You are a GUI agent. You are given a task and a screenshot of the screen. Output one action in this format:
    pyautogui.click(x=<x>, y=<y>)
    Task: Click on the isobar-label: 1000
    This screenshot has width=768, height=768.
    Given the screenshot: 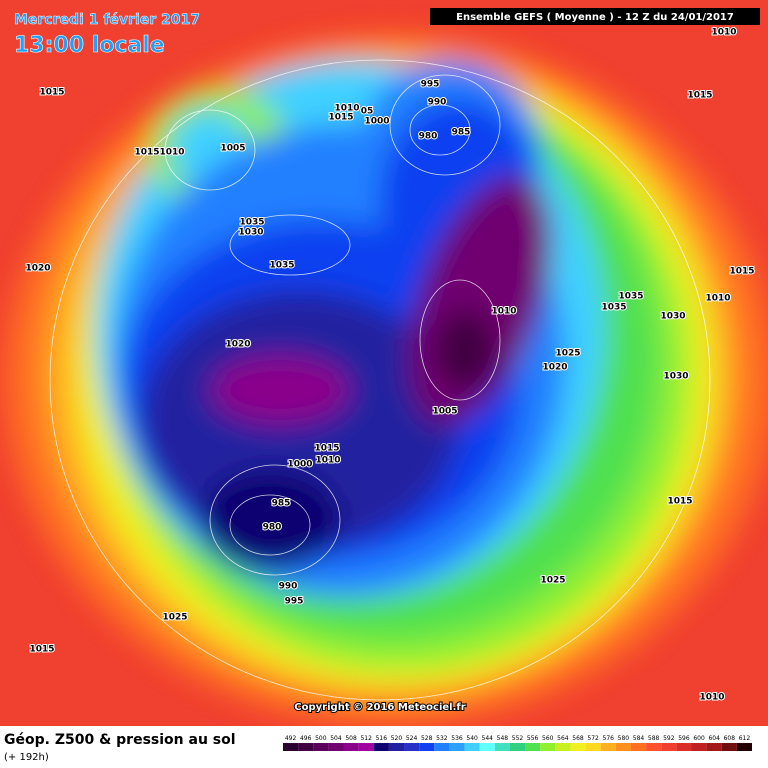 What is the action you would take?
    pyautogui.click(x=299, y=465)
    